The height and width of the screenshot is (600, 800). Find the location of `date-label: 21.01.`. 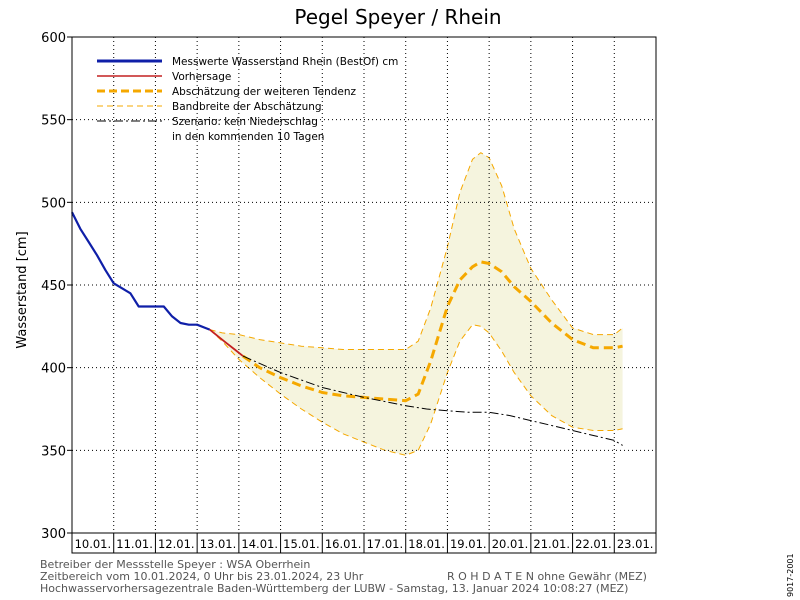

date-label: 21.01. is located at coordinates (551, 544).